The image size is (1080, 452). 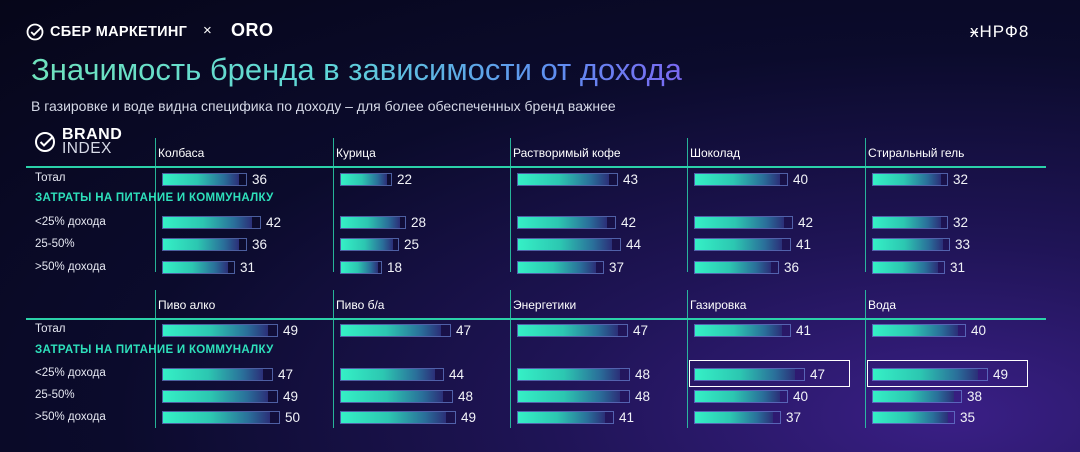 I want to click on category-label: Пиво б/а, so click(x=360, y=305).